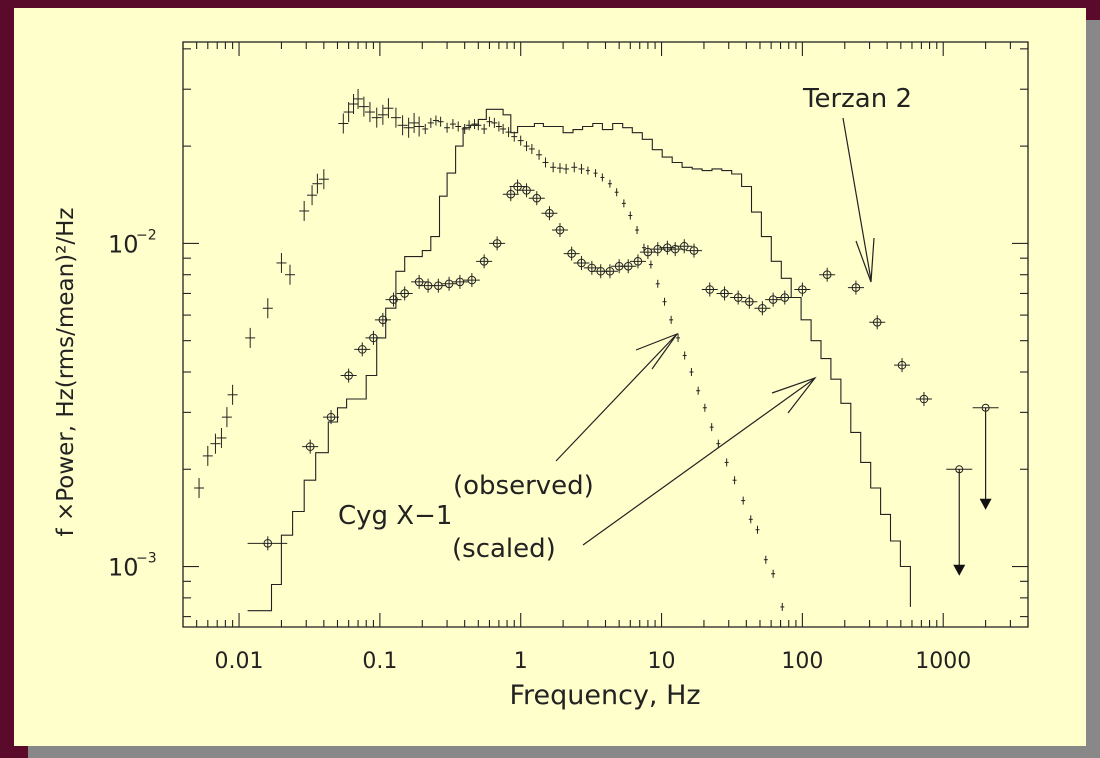  Describe the element at coordinates (593, 661) in the screenshot. I see `x-tick-labels: 0.01 0.1 1 10 100 1000` at that location.